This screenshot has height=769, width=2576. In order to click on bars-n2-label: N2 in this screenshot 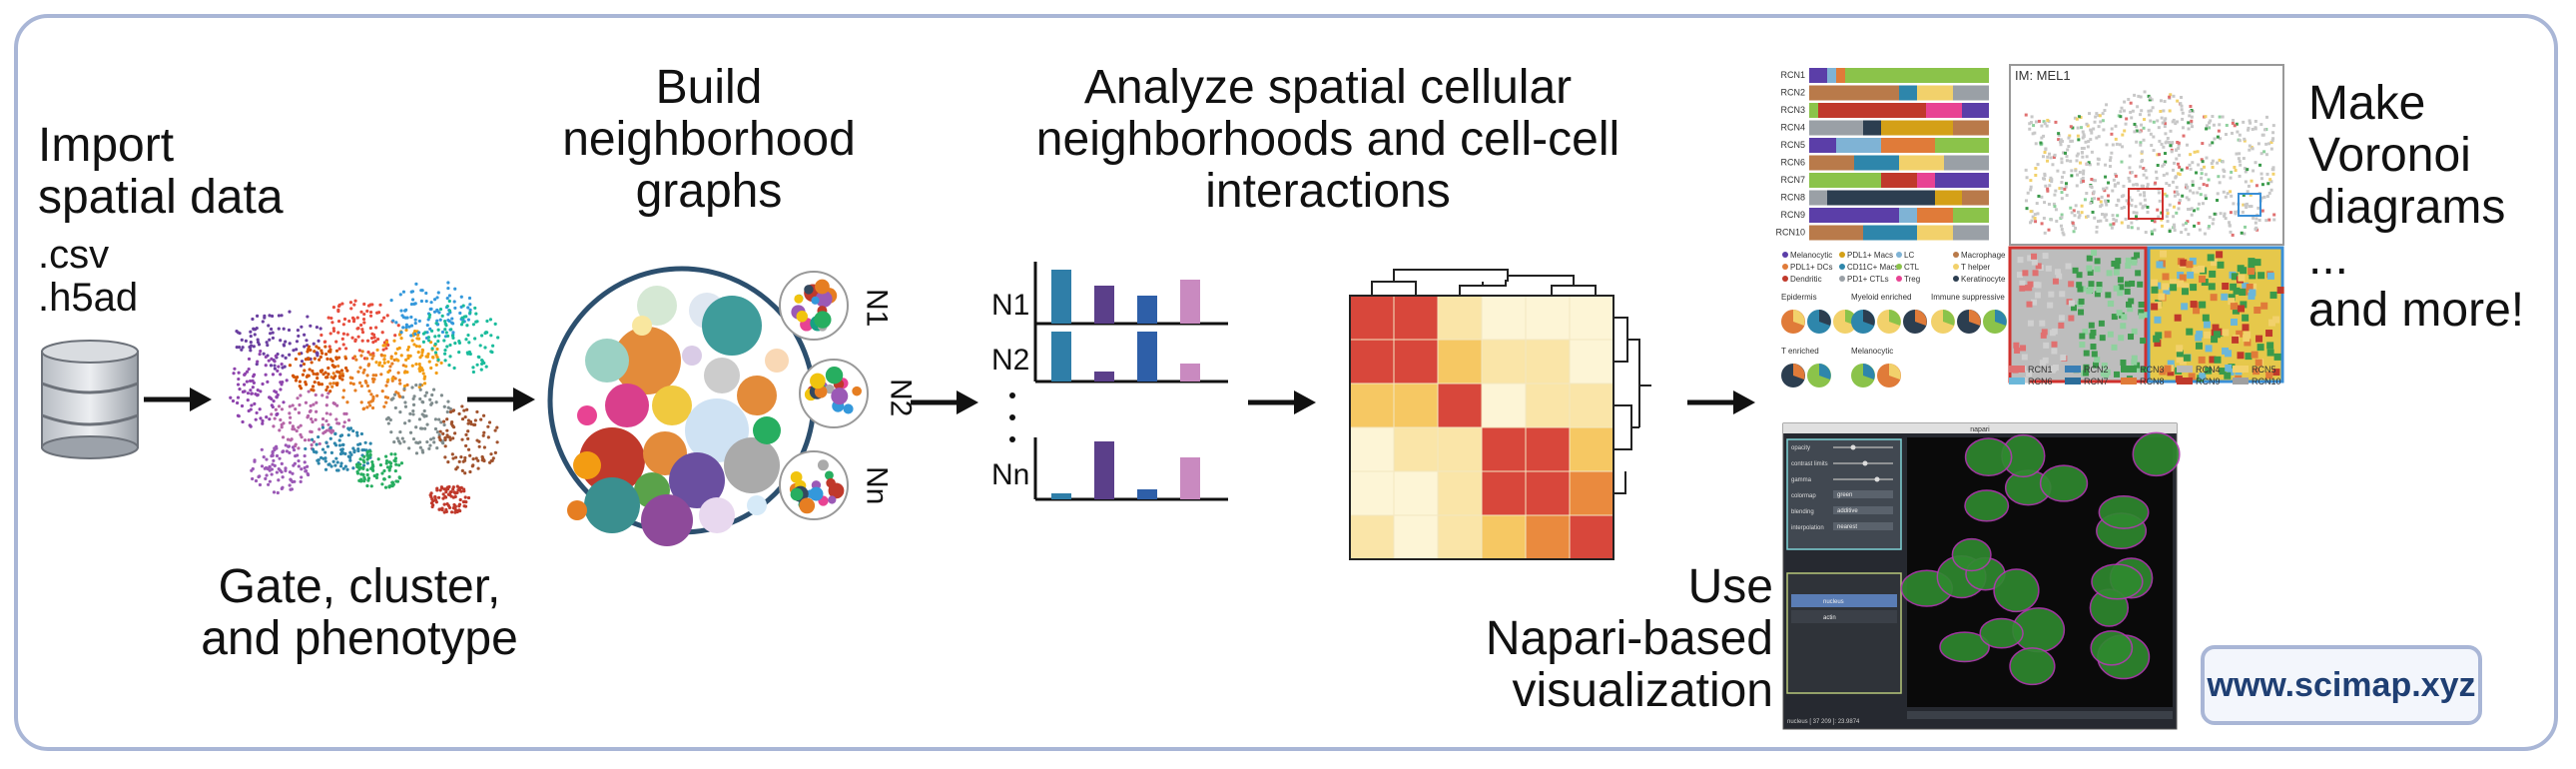, I will do `click(1011, 361)`.